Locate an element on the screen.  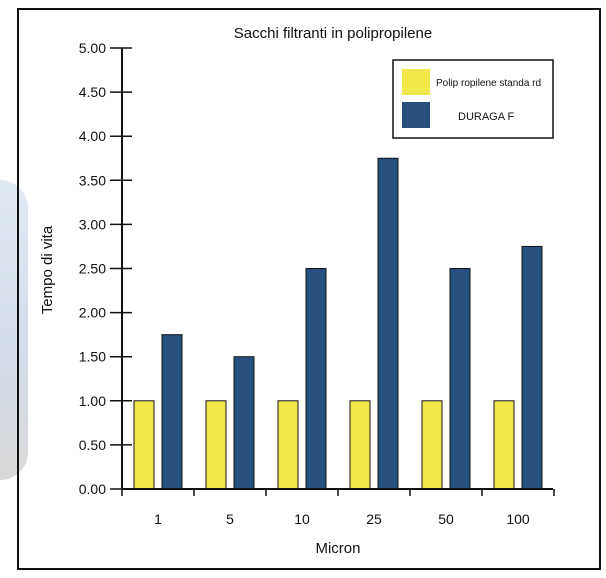
legend: Polip ropilene standa rd DURAGA F is located at coordinates (473, 99).